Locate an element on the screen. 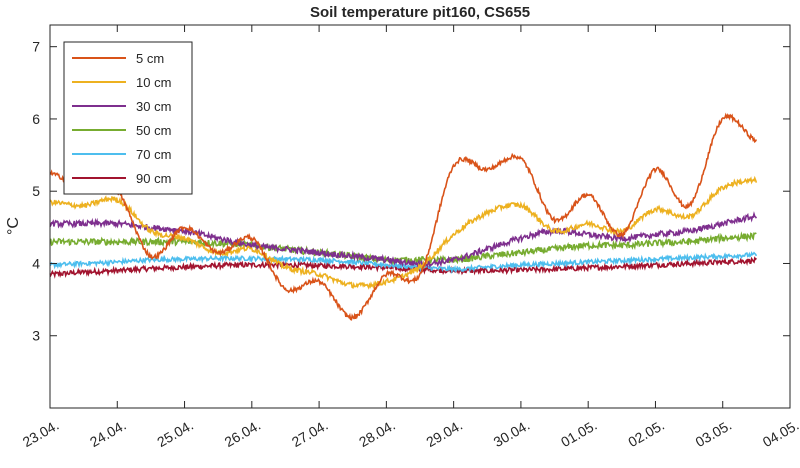 The image size is (800, 468). x-tick-label: 23.04. is located at coordinates (41, 433).